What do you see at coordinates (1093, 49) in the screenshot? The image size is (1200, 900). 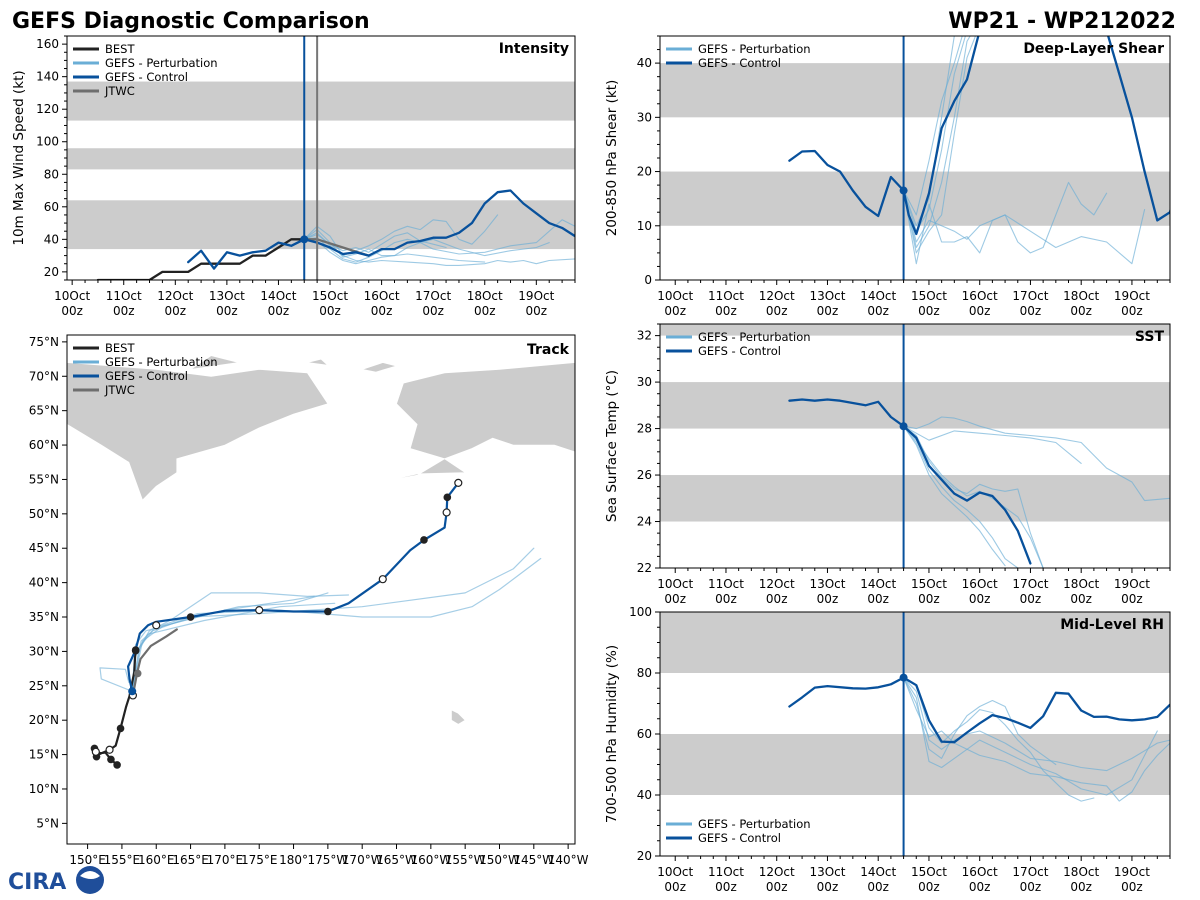 I see `panel-title: Deep-Layer Shear` at bounding box center [1093, 49].